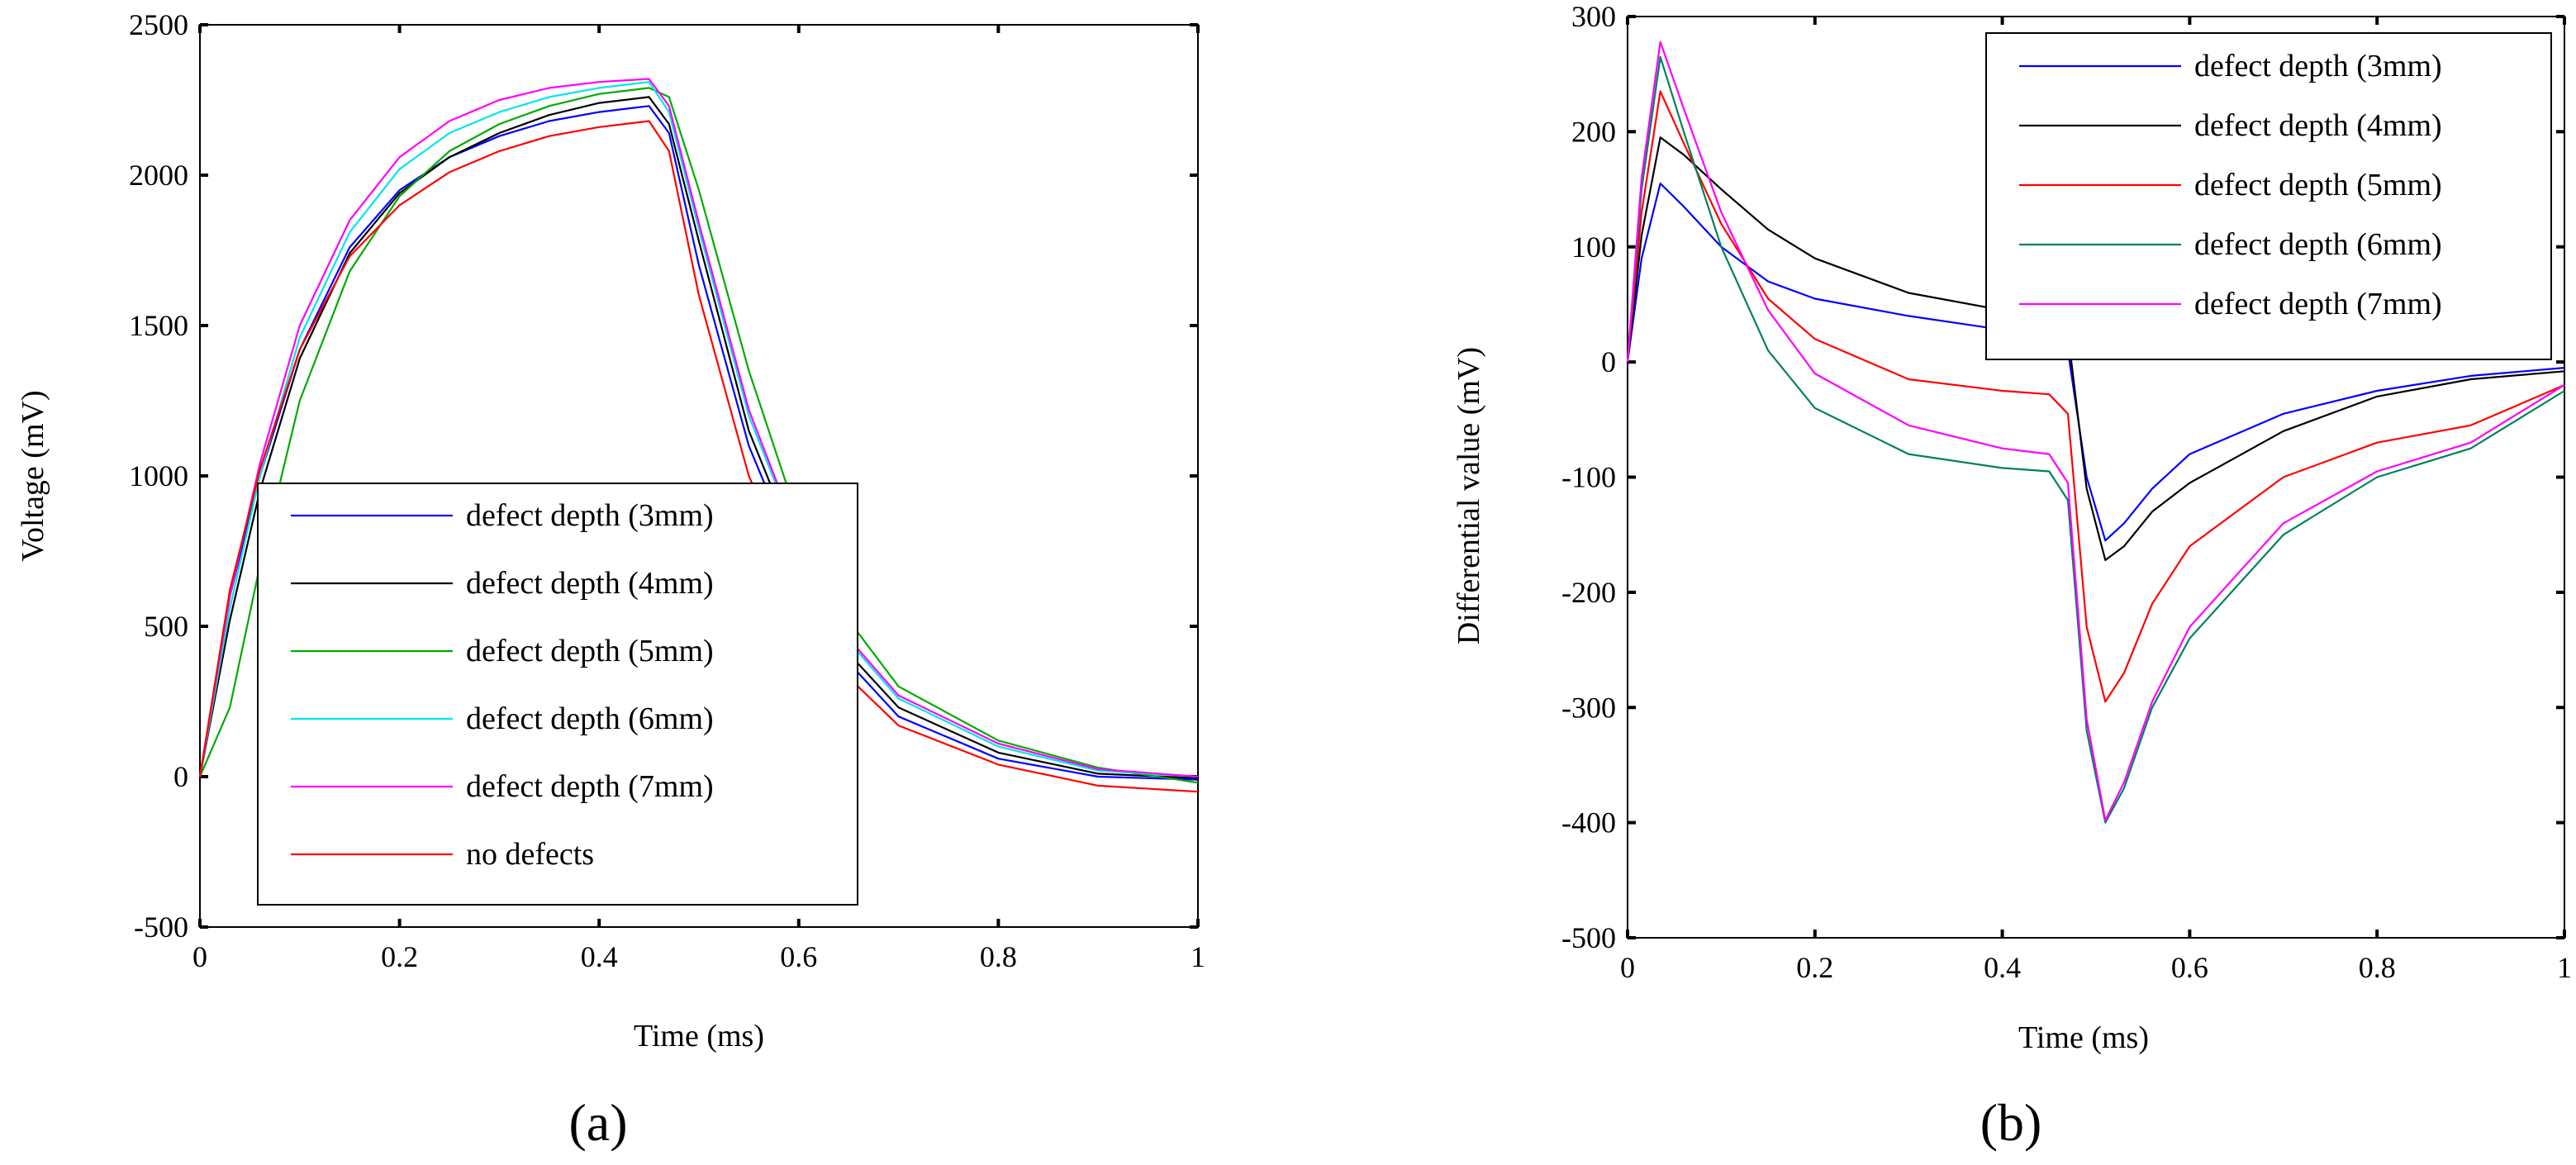 The width and height of the screenshot is (2576, 1165). I want to click on y-tick-label: 2000, so click(158, 175).